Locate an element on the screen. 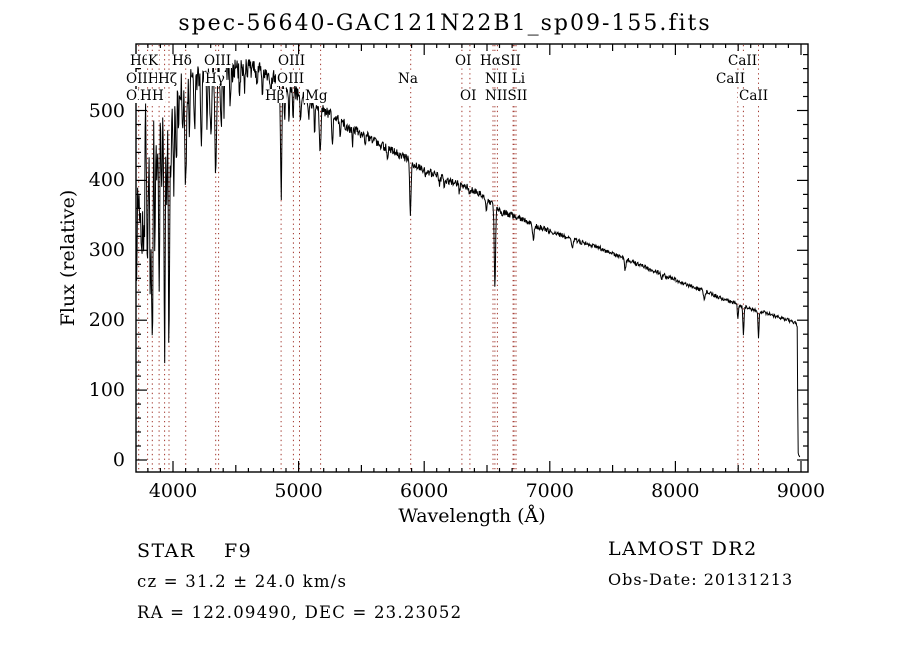  y-tick-label: 100 is located at coordinates (106, 390).